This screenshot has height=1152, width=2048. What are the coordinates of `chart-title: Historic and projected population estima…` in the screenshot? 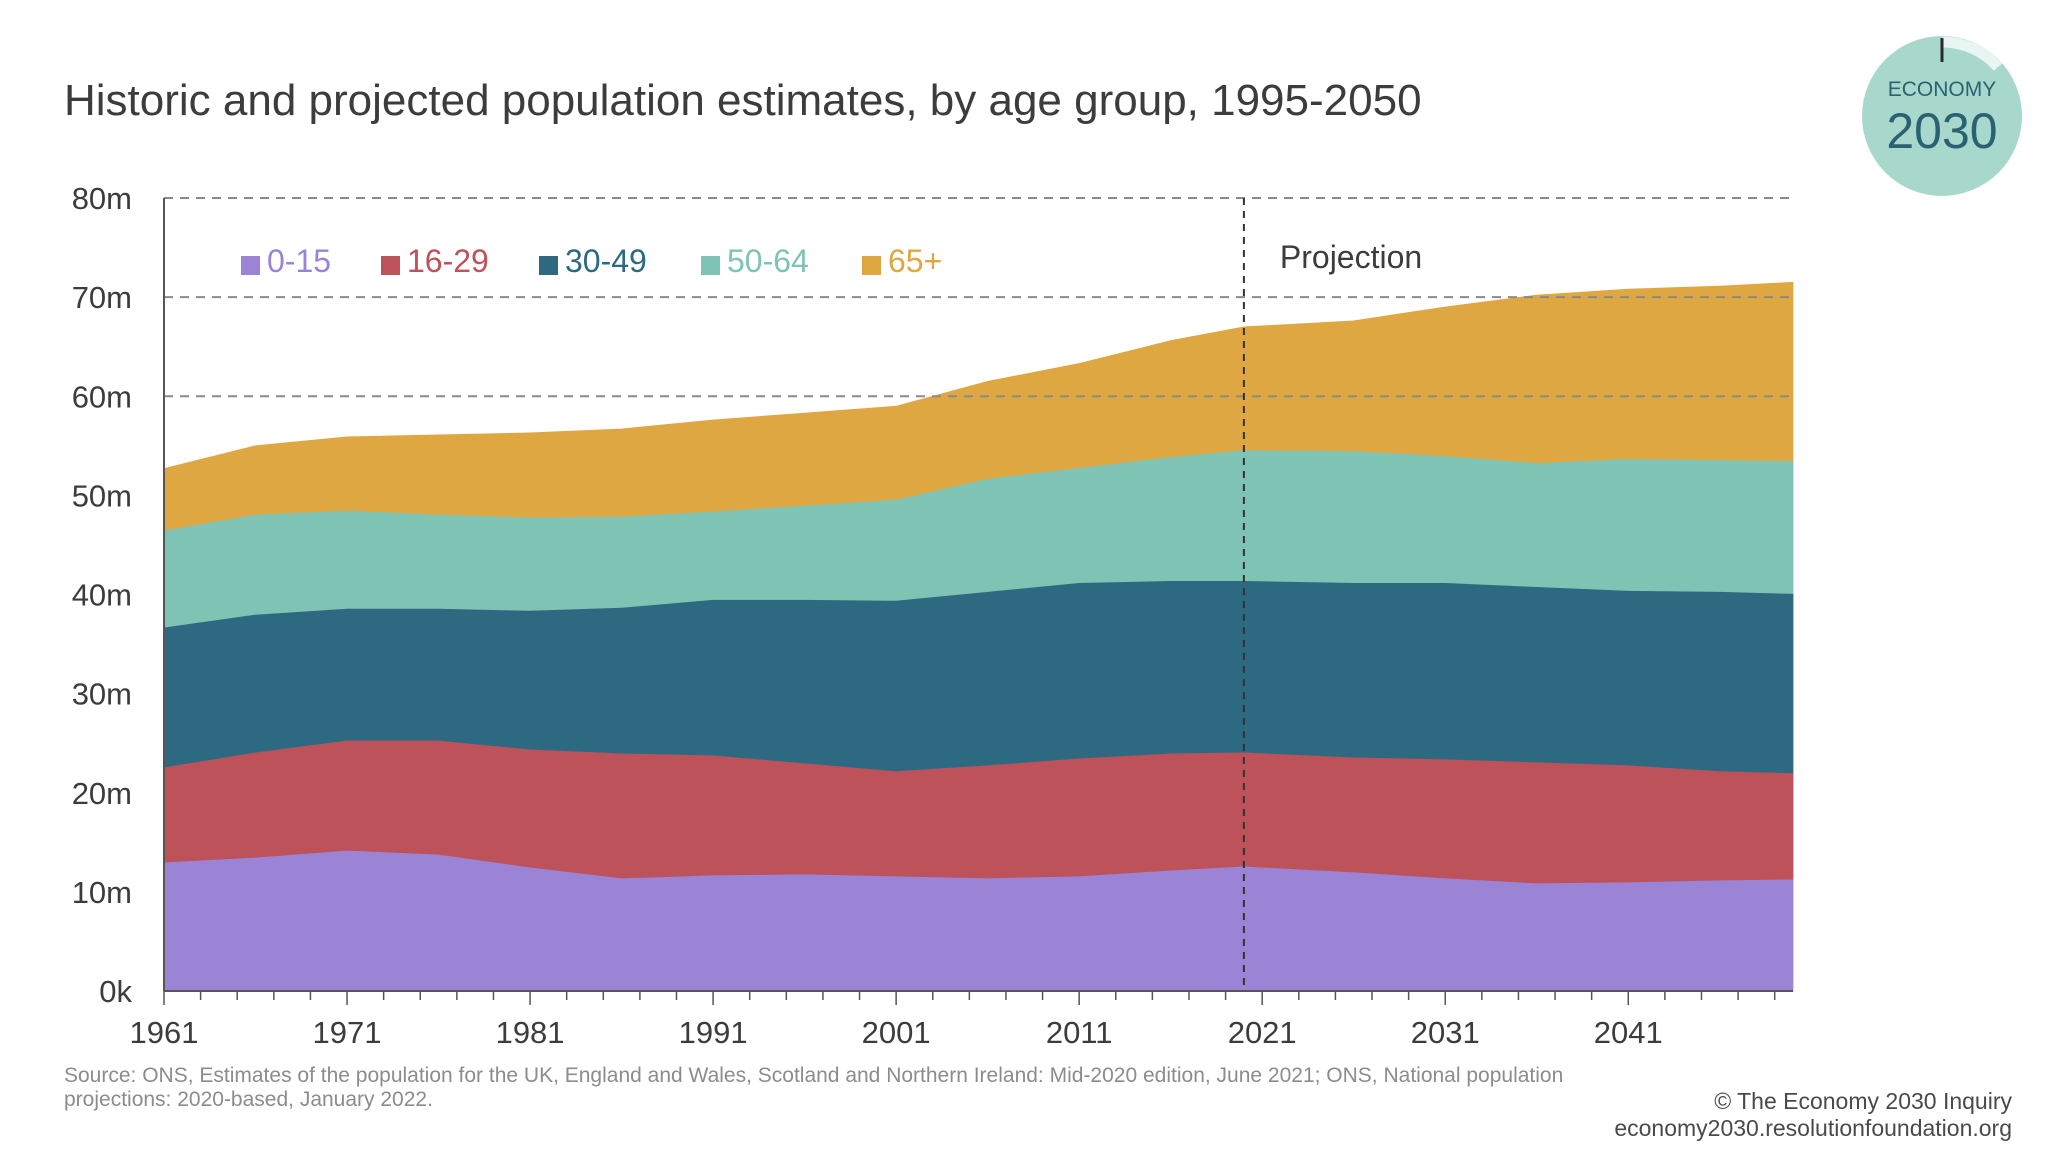 It's located at (743, 100).